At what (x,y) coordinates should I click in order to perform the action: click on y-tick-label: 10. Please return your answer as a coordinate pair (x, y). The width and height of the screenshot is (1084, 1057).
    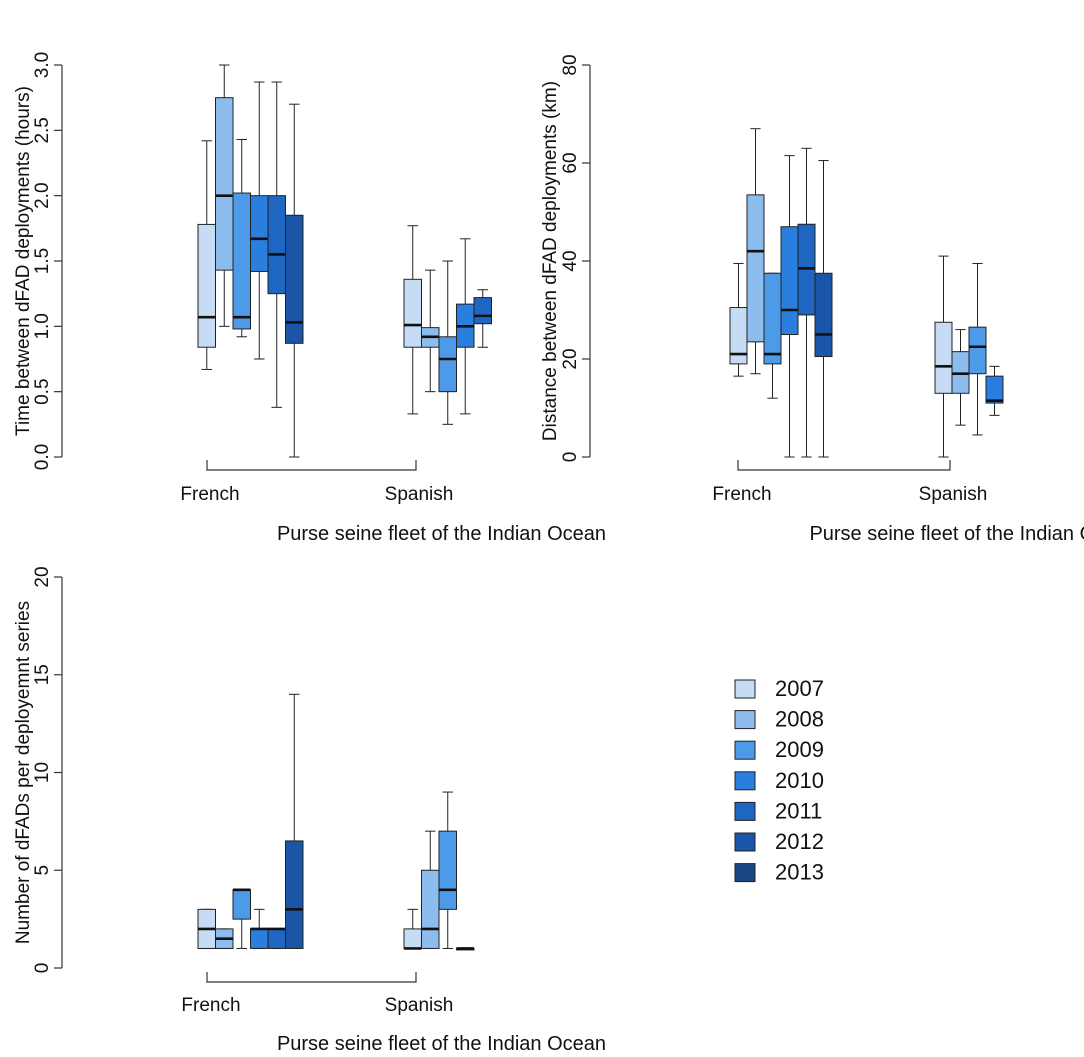
    Looking at the image, I should click on (42, 772).